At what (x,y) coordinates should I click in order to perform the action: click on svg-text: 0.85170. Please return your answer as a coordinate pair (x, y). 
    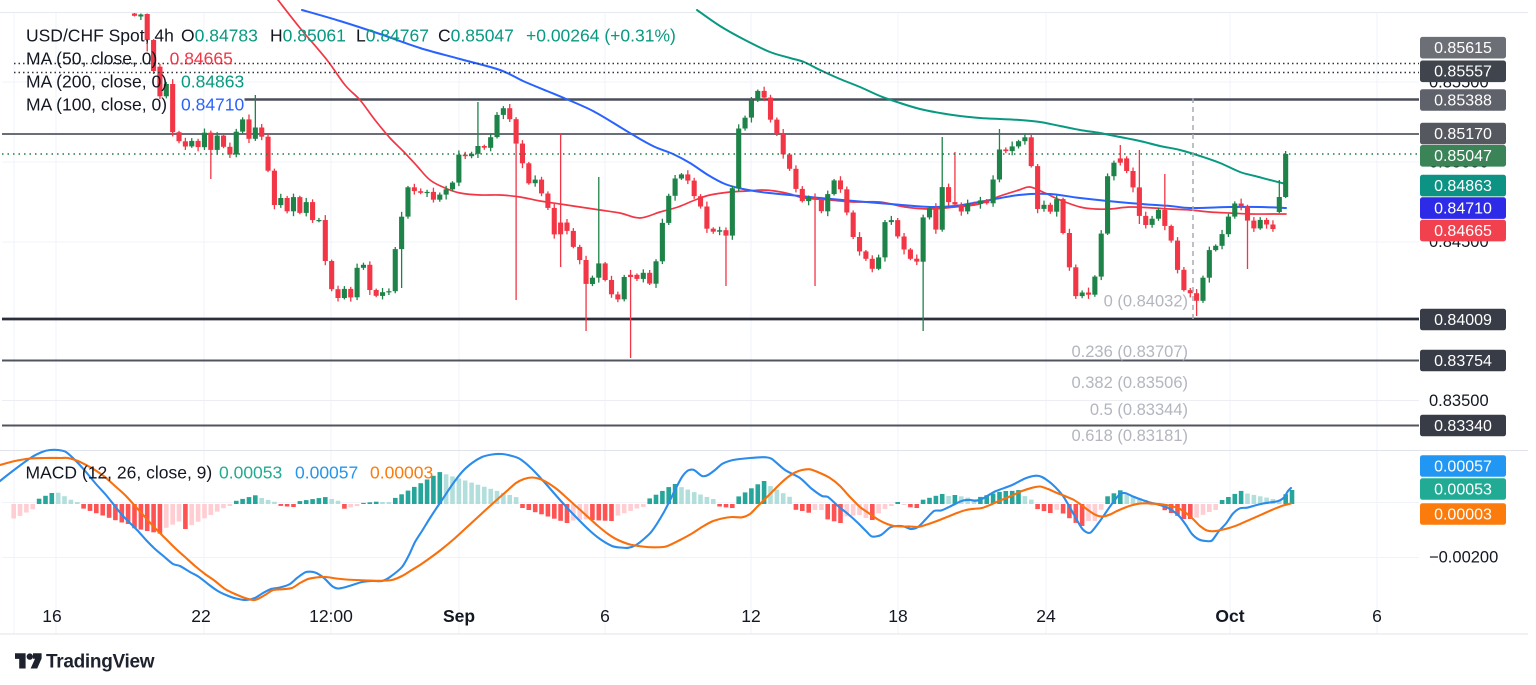
    Looking at the image, I should click on (1463, 134).